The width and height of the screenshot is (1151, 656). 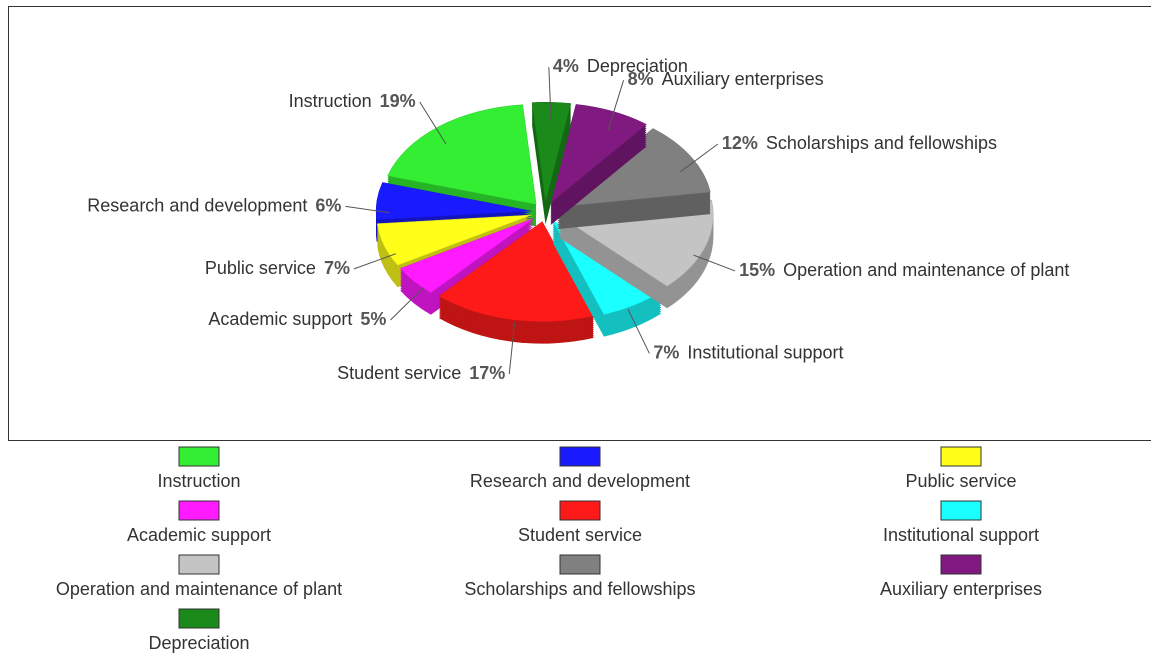 I want to click on slice-label: Academic support 5%, so click(x=297, y=319).